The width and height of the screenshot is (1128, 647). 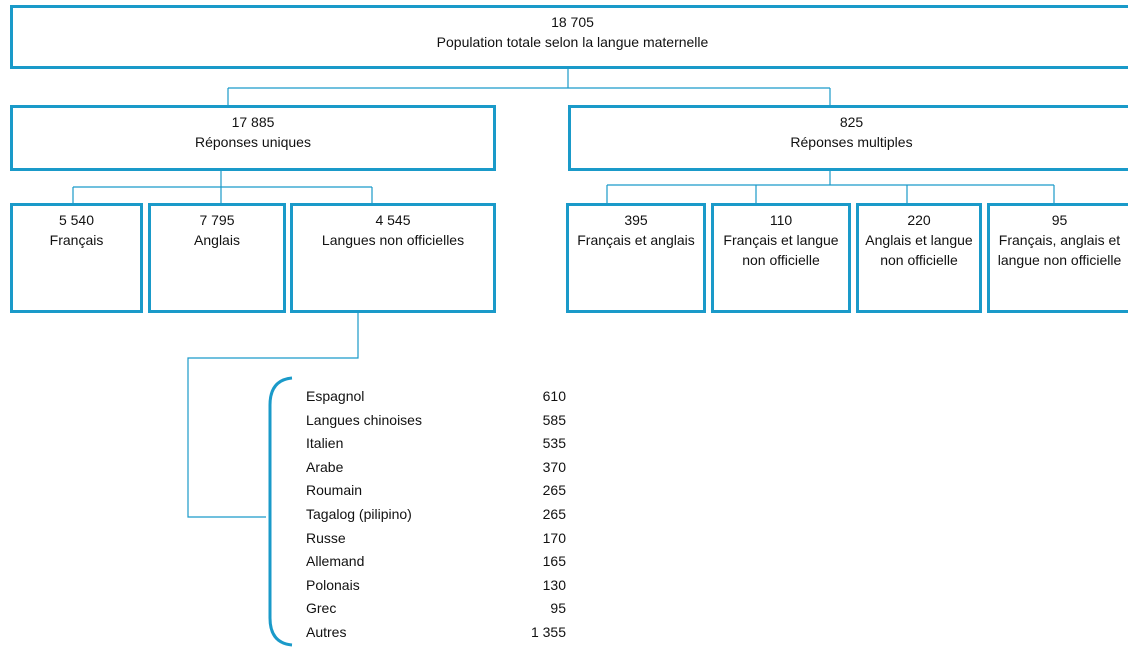 What do you see at coordinates (436, 514) in the screenshot?
I see `language-row: Tagalog (pilipino) 265` at bounding box center [436, 514].